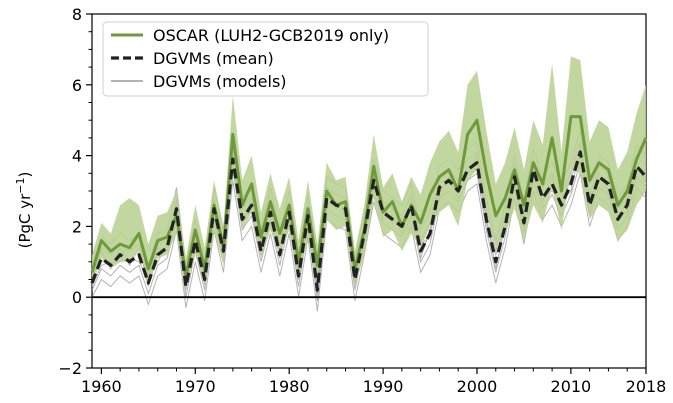 The height and width of the screenshot is (403, 673). I want to click on x-tick-label-2018: 2018, so click(646, 386).